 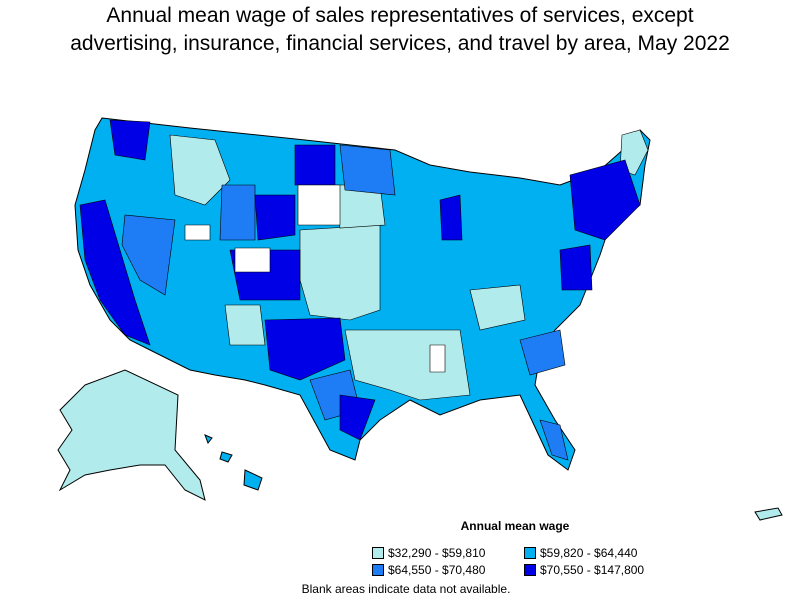 What do you see at coordinates (406, 589) in the screenshot?
I see `footnote: Blank areas indicate data not available.` at bounding box center [406, 589].